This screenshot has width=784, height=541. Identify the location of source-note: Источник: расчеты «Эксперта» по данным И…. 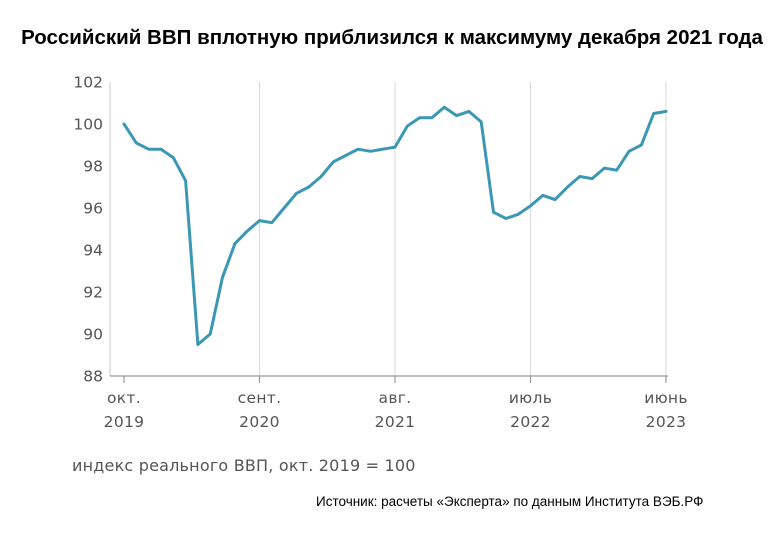
(510, 501).